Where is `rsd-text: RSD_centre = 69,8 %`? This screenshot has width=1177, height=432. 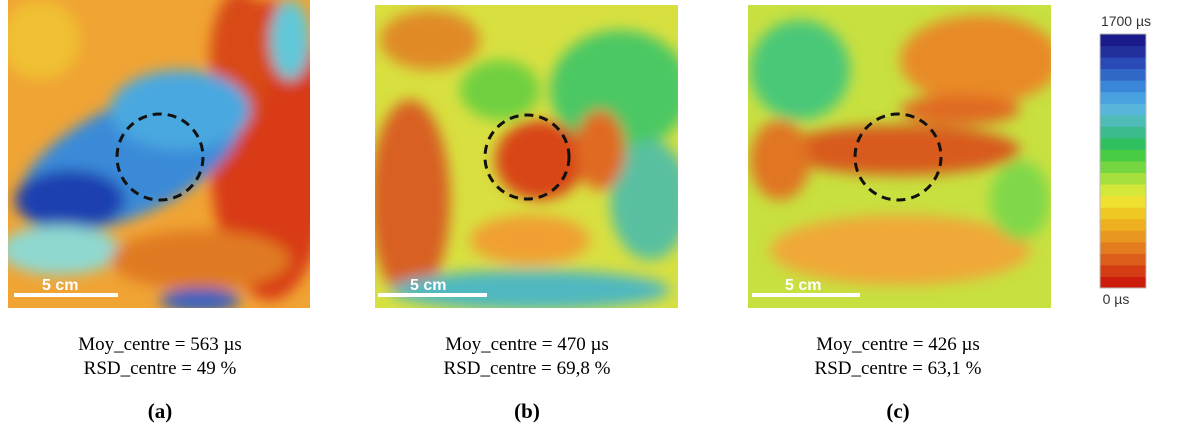
rsd-text: RSD_centre = 69,8 % is located at coordinates (527, 368).